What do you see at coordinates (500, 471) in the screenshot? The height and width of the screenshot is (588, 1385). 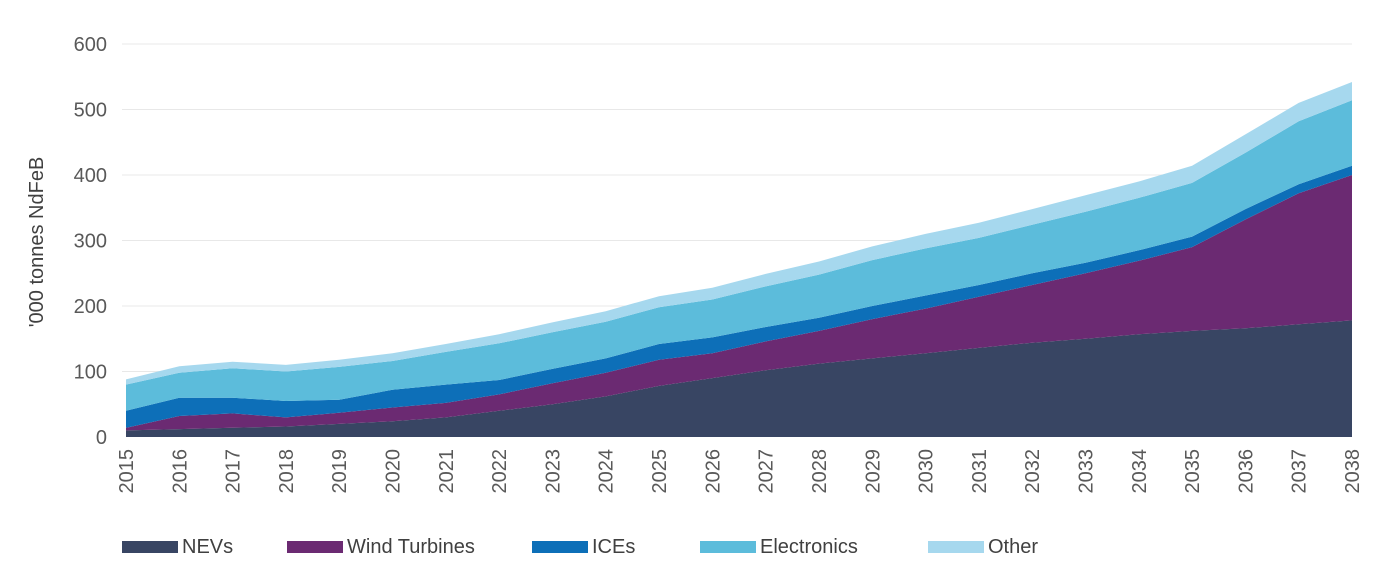 I see `x-tick-label: 2022` at bounding box center [500, 471].